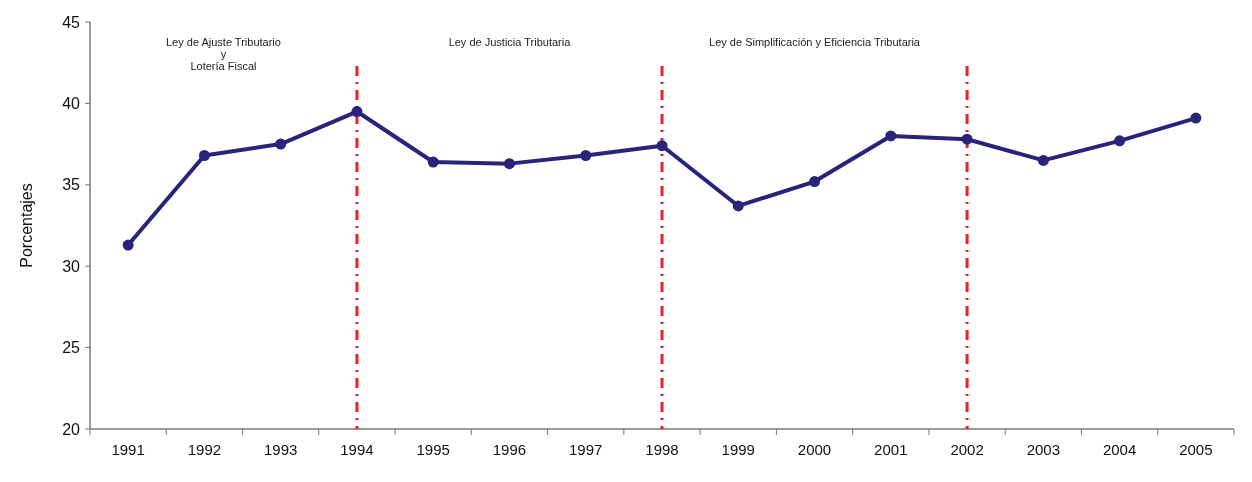 The image size is (1252, 482). I want to click on x-tick-label: 1999, so click(738, 449).